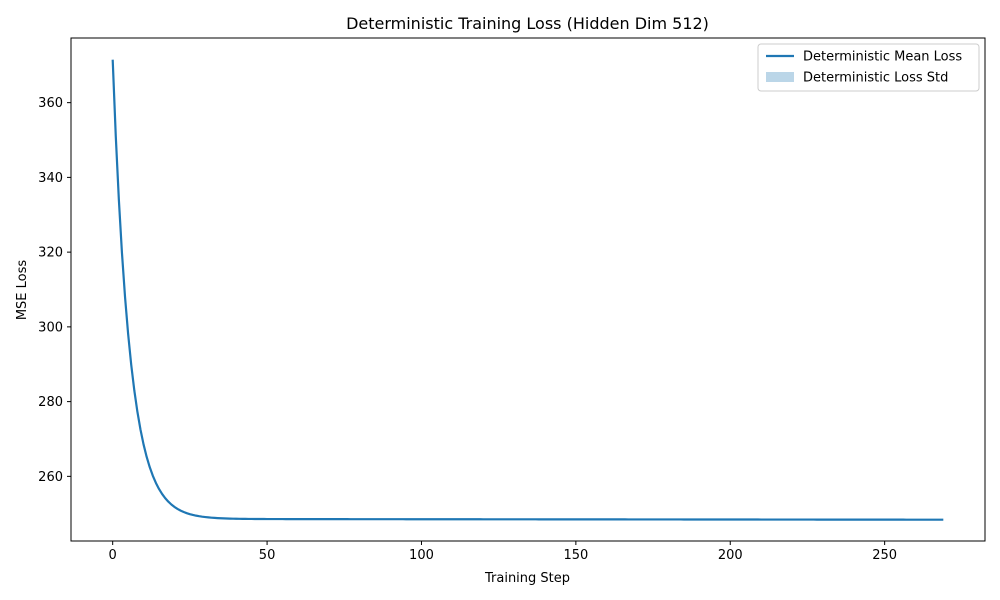 Image resolution: width=1000 pixels, height=600 pixels. Describe the element at coordinates (882, 57) in the screenshot. I see `legend-label-0: Deterministic Mean Loss` at that location.